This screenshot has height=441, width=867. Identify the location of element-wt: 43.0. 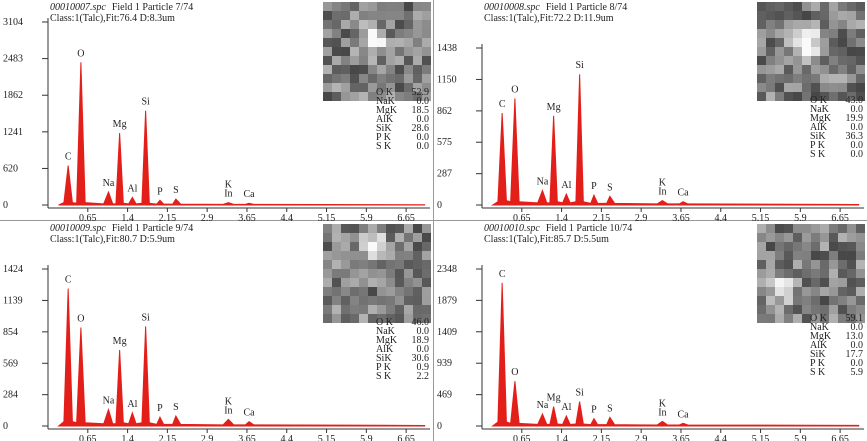
(855, 100).